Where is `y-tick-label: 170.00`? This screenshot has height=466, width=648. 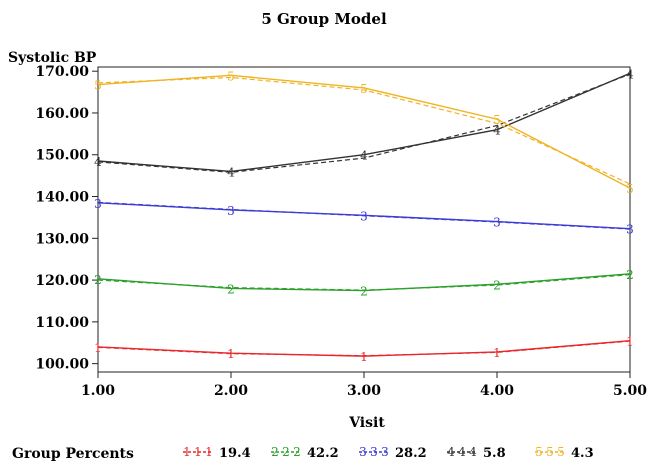 y-tick-label: 170.00 is located at coordinates (62, 72).